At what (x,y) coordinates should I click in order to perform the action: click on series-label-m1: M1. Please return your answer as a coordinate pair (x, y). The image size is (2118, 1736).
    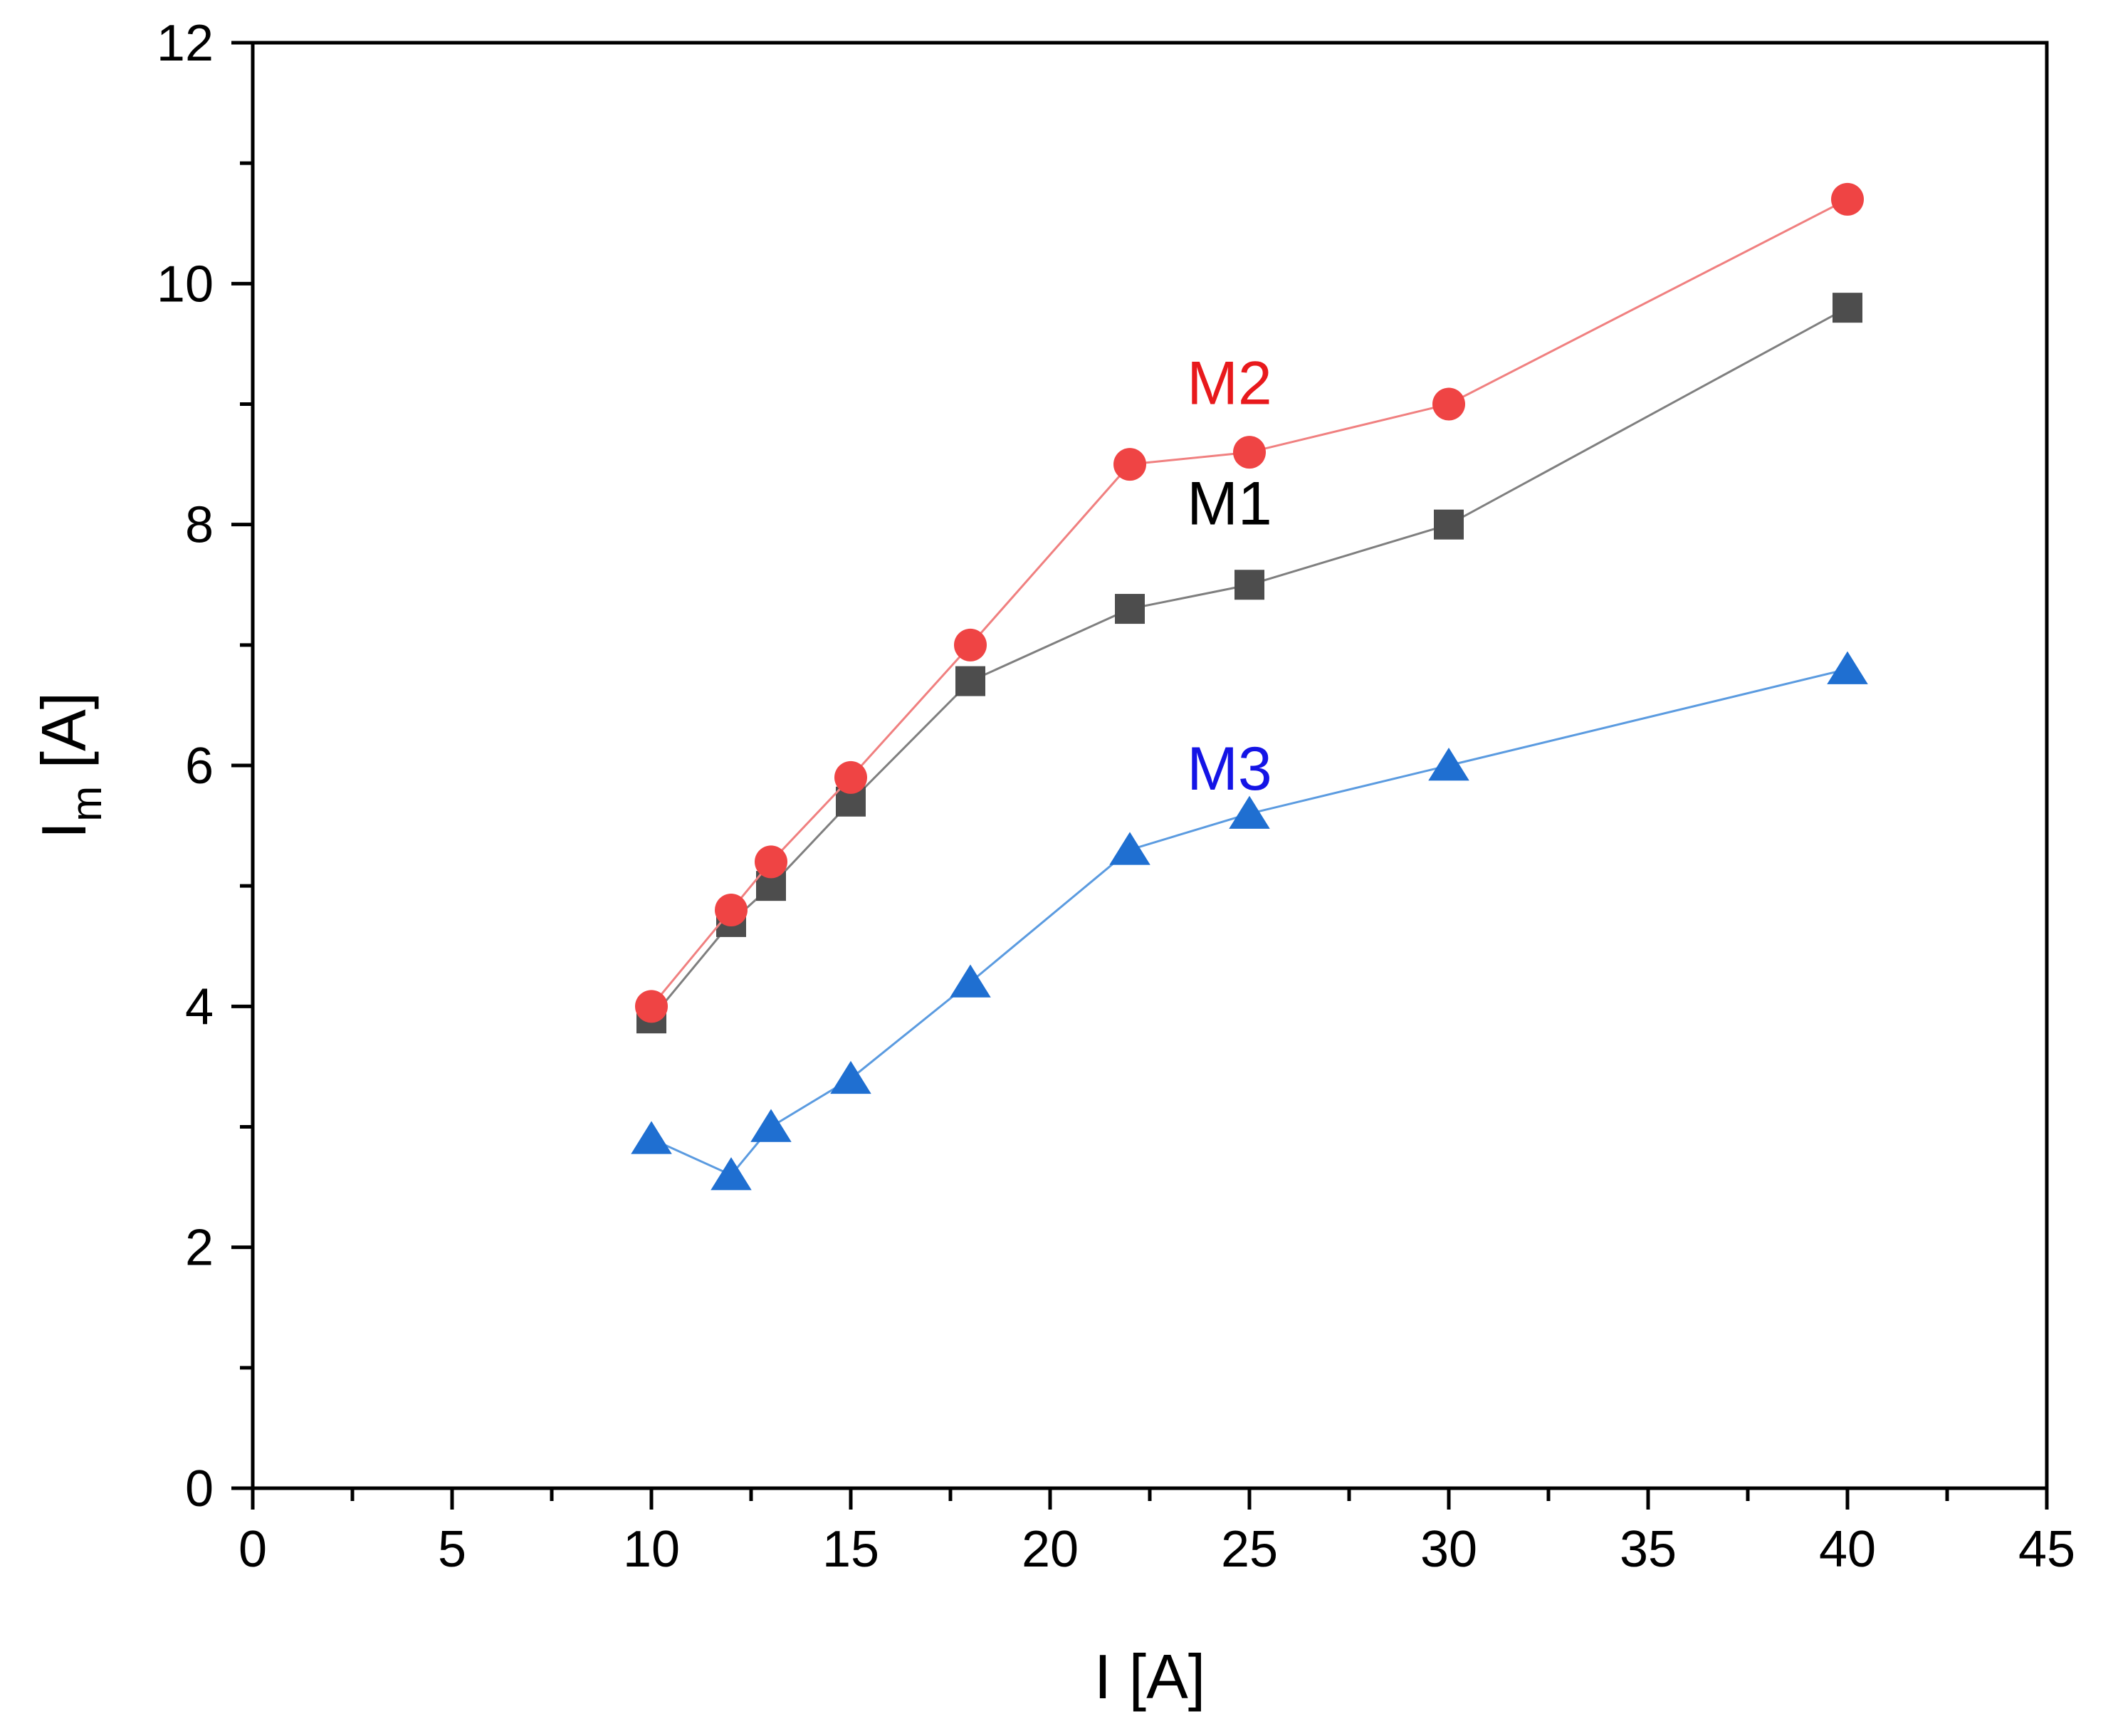
    Looking at the image, I should click on (1229, 504).